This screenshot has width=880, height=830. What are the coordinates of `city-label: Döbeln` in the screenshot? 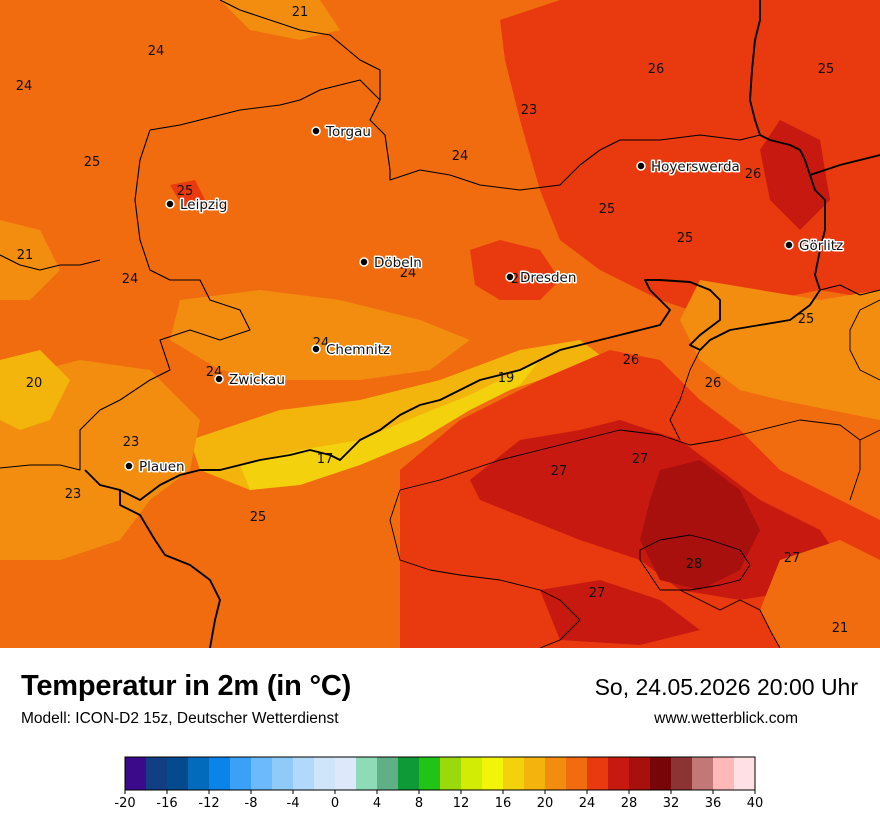 It's located at (398, 263).